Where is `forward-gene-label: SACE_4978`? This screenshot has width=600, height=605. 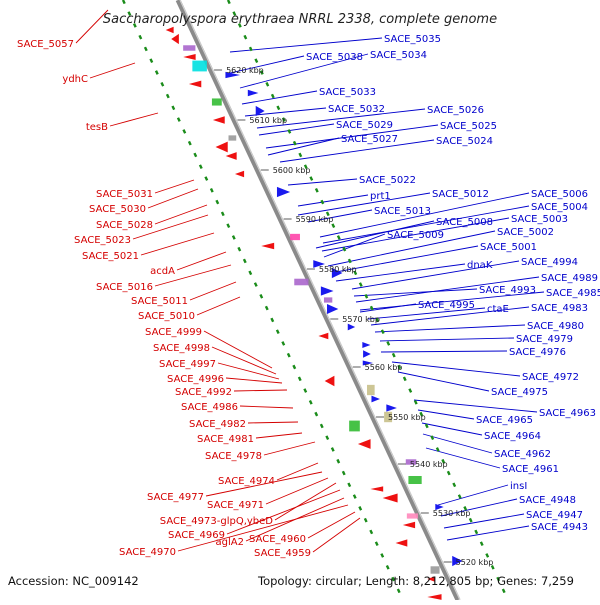 forward-gene-label: SACE_4978 is located at coordinates (233, 456).